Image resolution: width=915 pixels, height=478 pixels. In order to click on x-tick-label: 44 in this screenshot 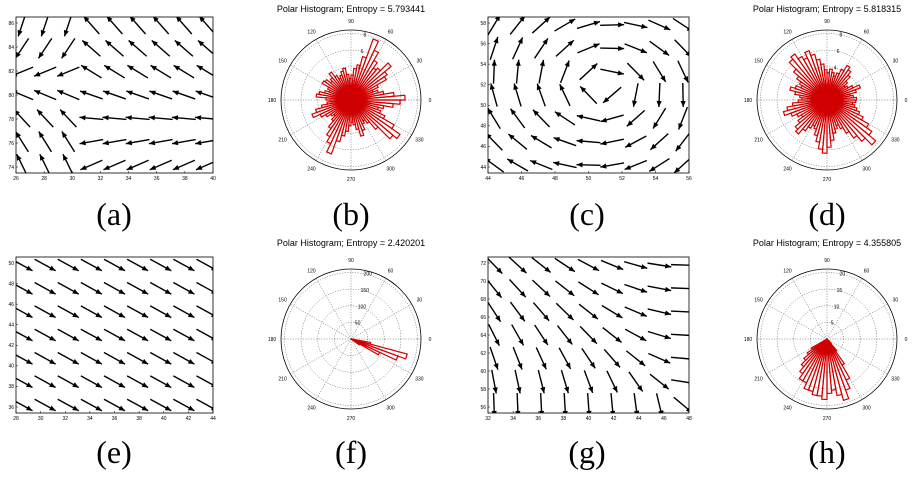, I will do `click(213, 419)`.